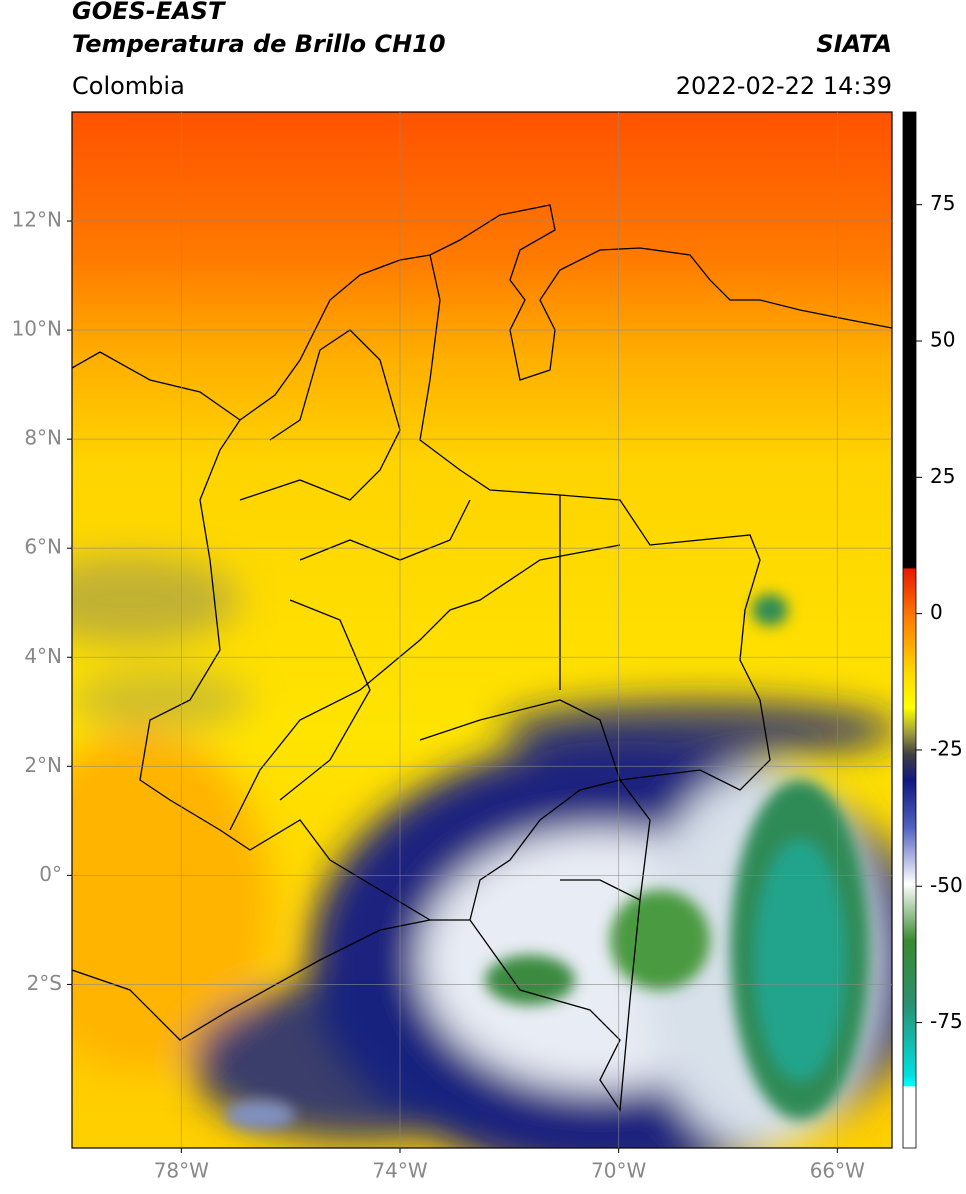 The width and height of the screenshot is (966, 1194). I want to click on lat-label: 6°N, so click(43, 547).